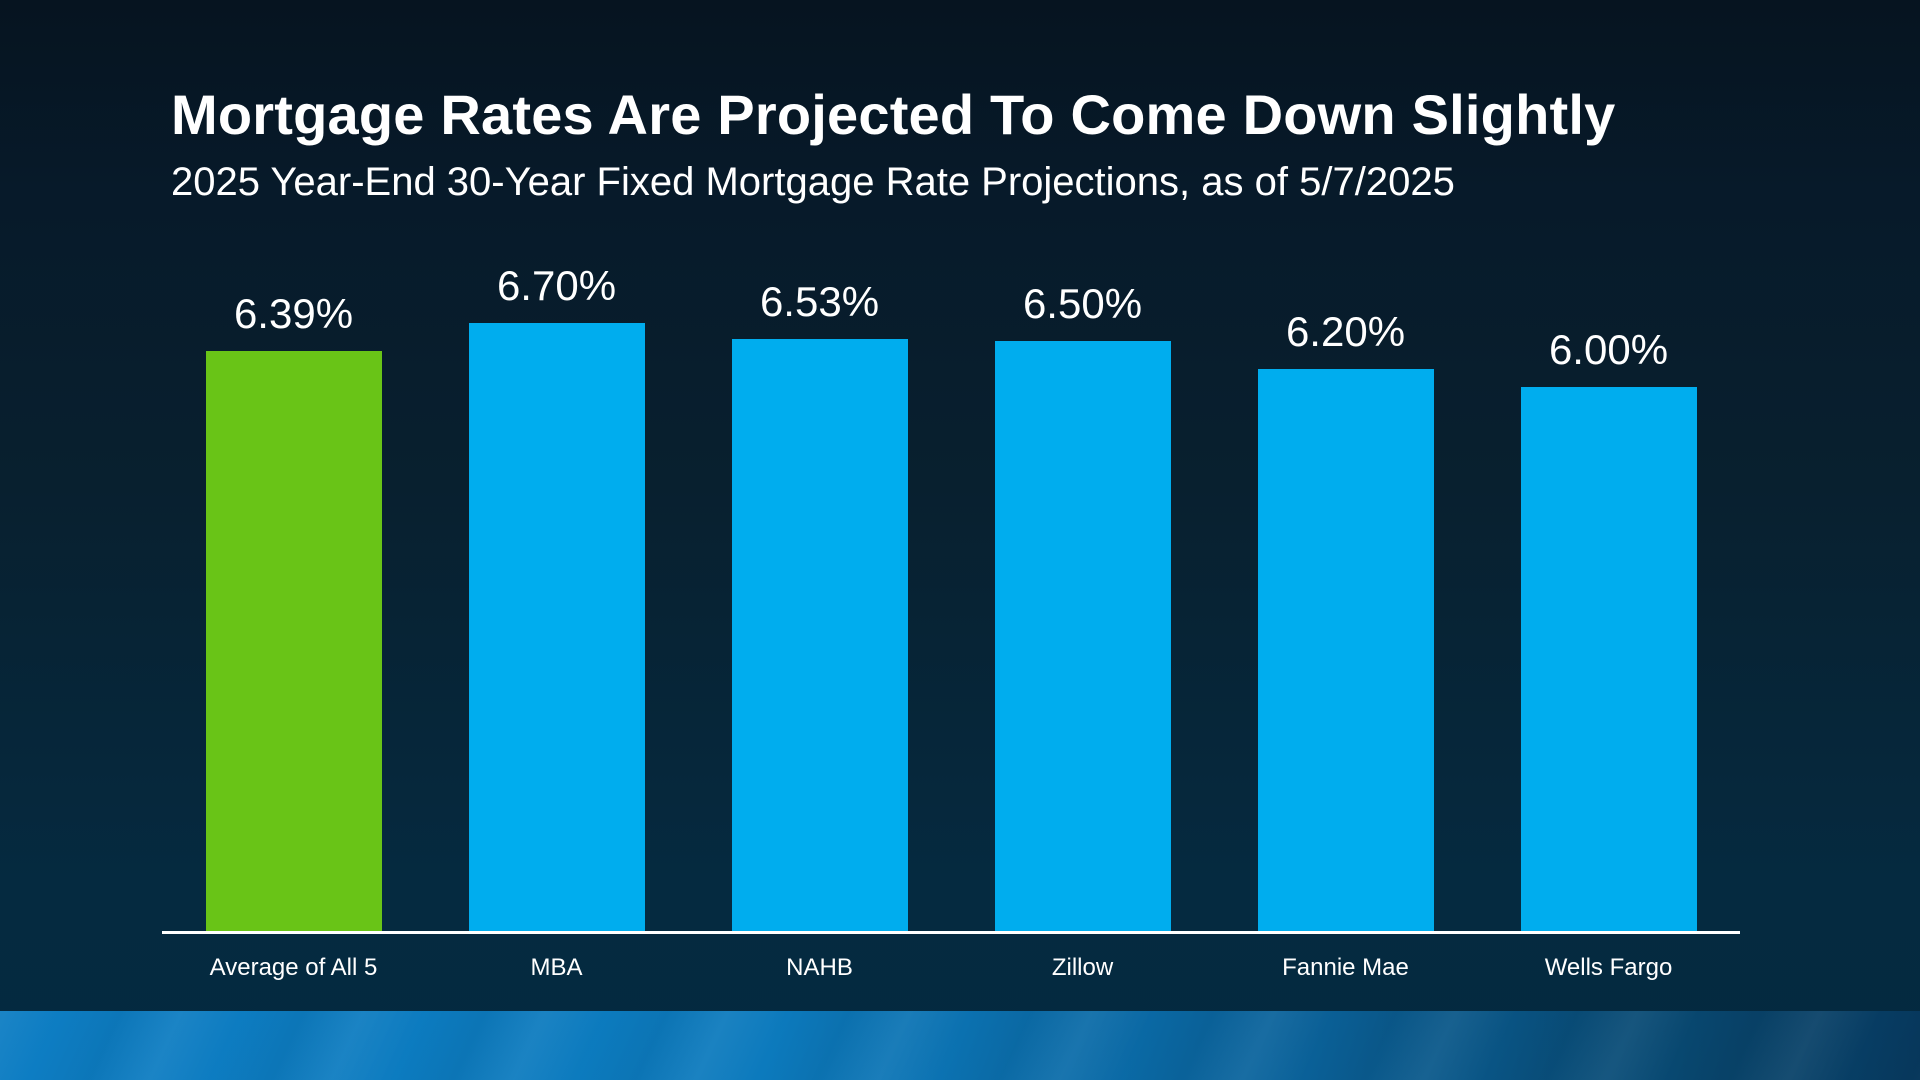 The image size is (1920, 1080). Describe the element at coordinates (556, 967) in the screenshot. I see `bar-category-label: MBA` at that location.